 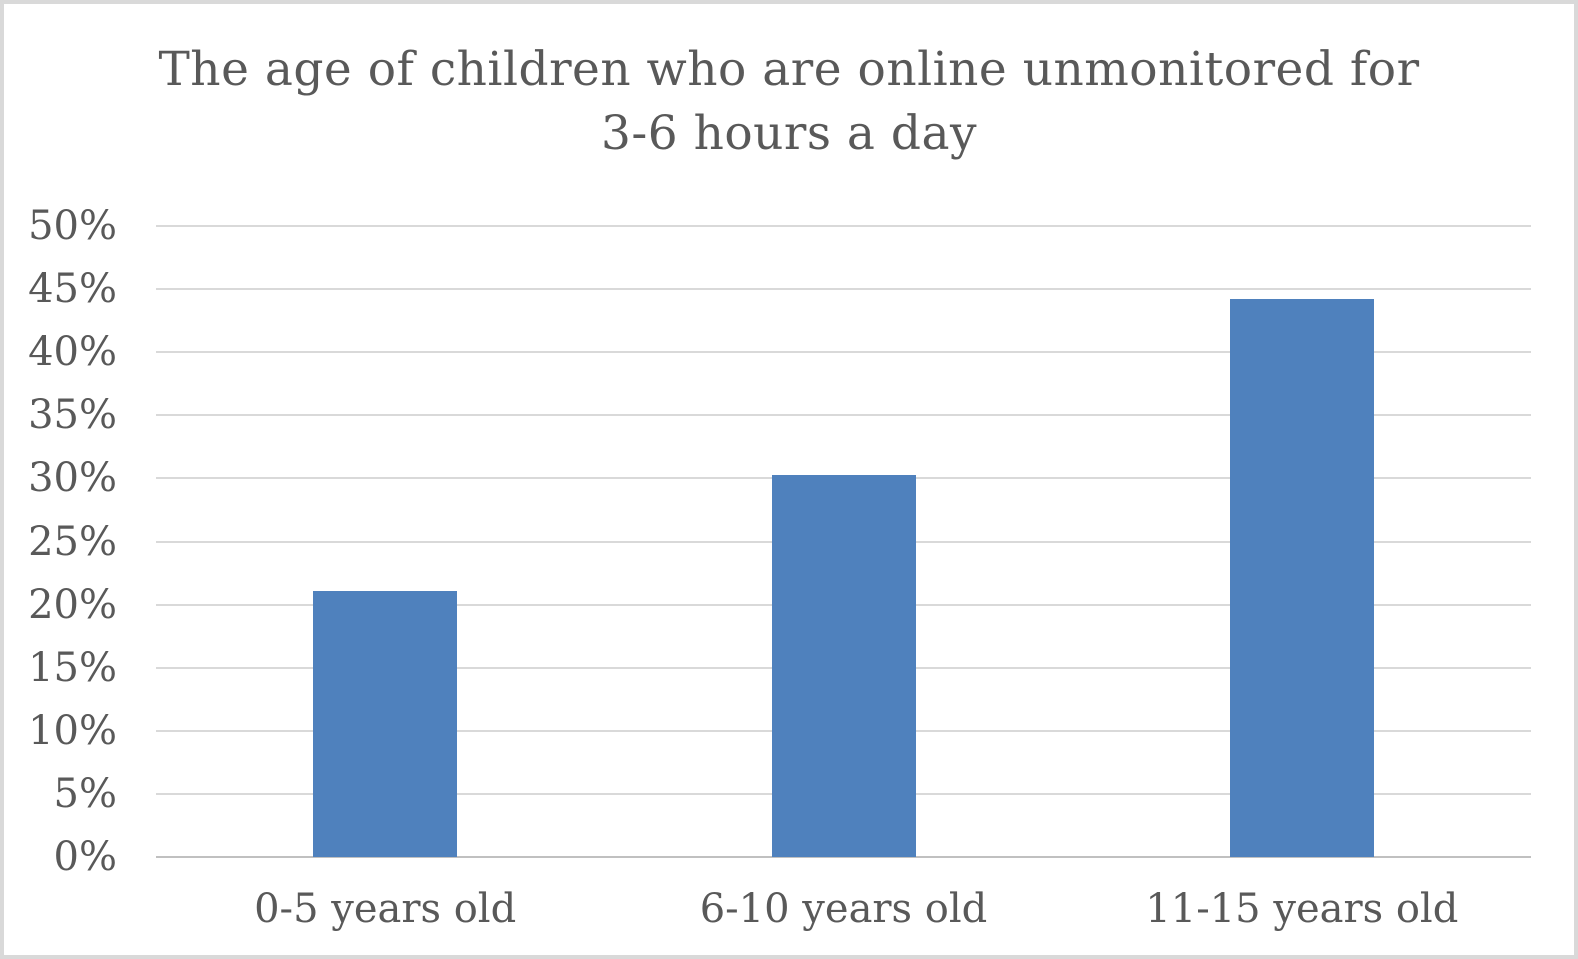 What do you see at coordinates (72, 541) in the screenshot?
I see `y-axis-tick-label: 25%` at bounding box center [72, 541].